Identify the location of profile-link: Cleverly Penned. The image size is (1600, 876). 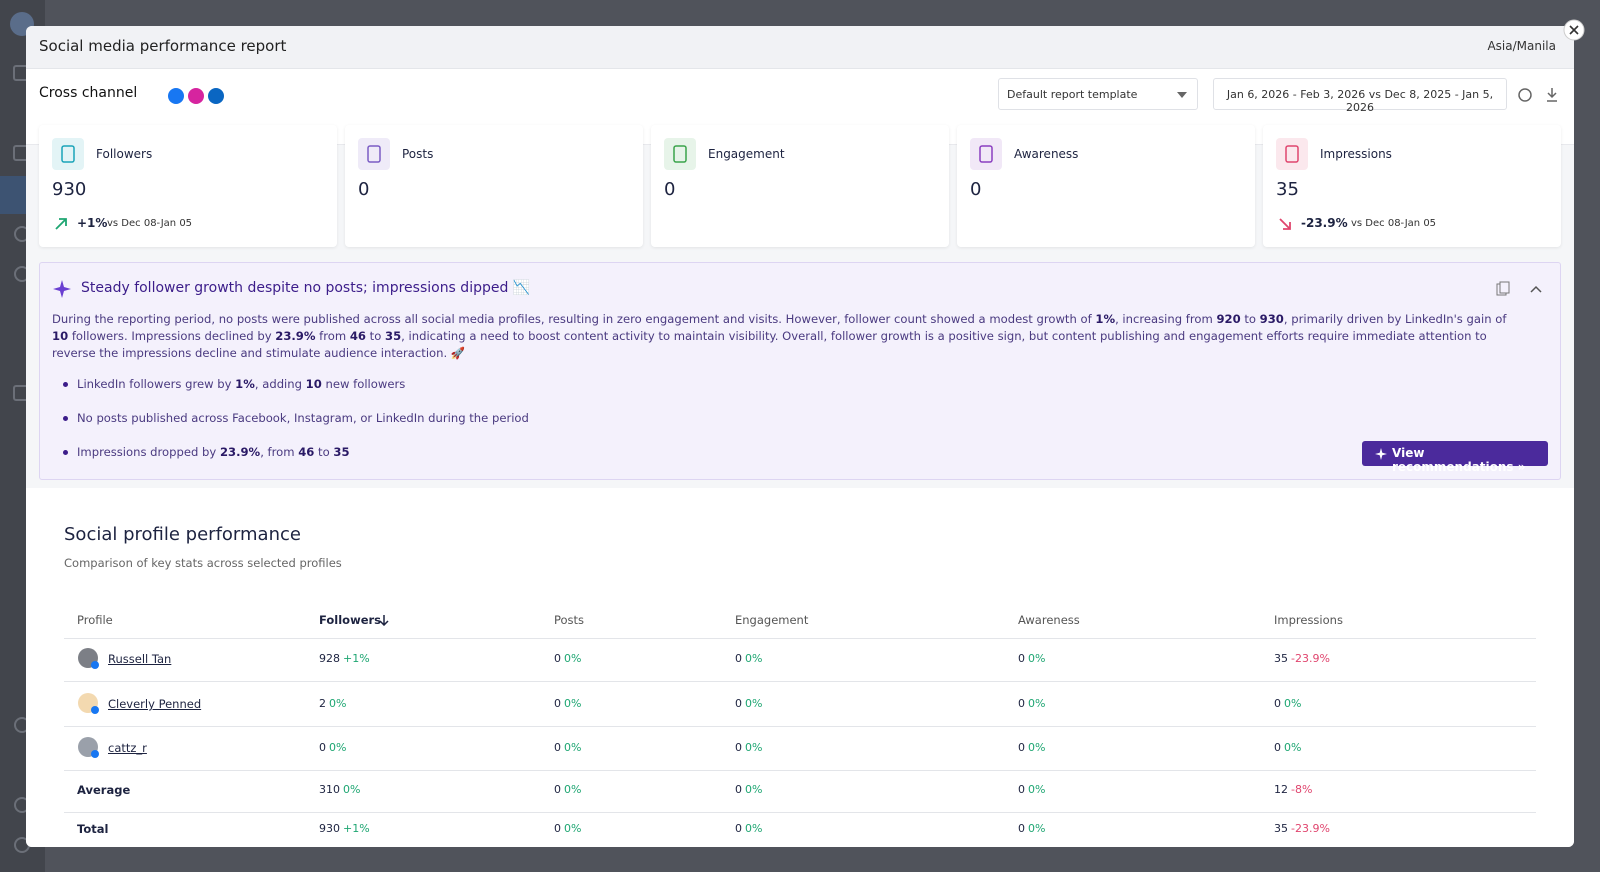
(155, 704).